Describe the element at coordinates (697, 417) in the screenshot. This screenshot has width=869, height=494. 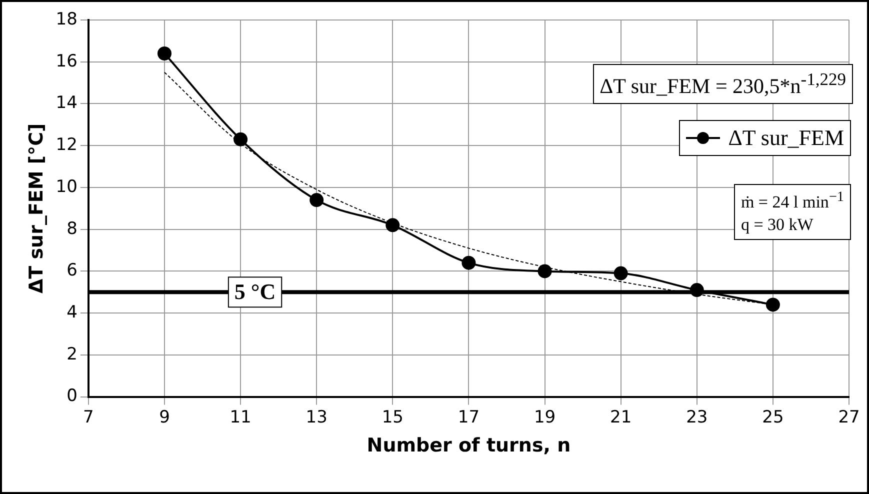
I see `x-tick-label: 23` at that location.